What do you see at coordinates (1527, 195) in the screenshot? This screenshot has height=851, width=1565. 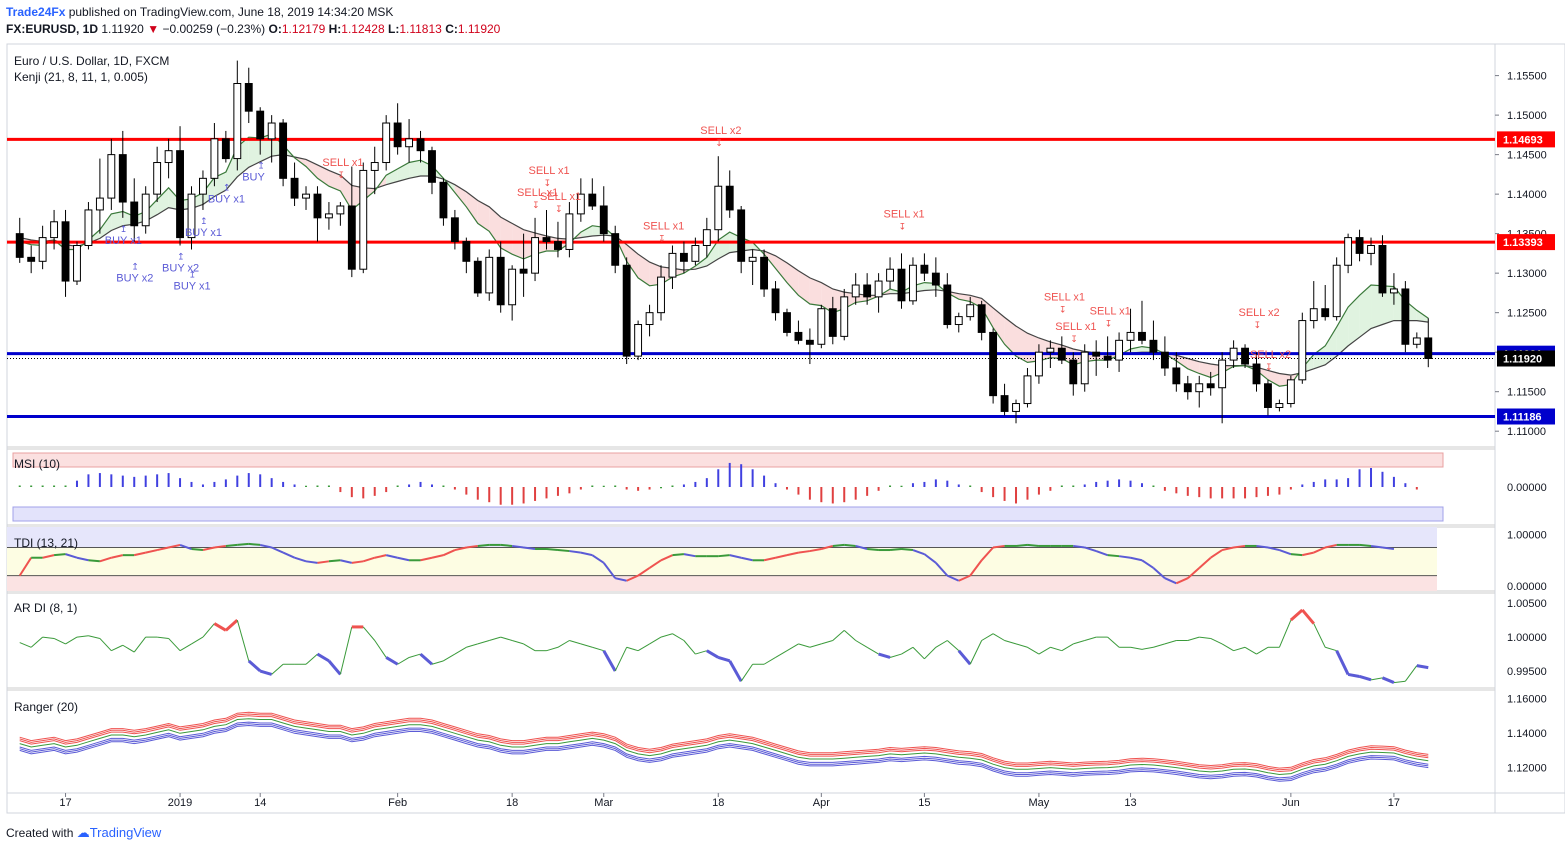 I see `price-tick-label: 1.14000` at bounding box center [1527, 195].